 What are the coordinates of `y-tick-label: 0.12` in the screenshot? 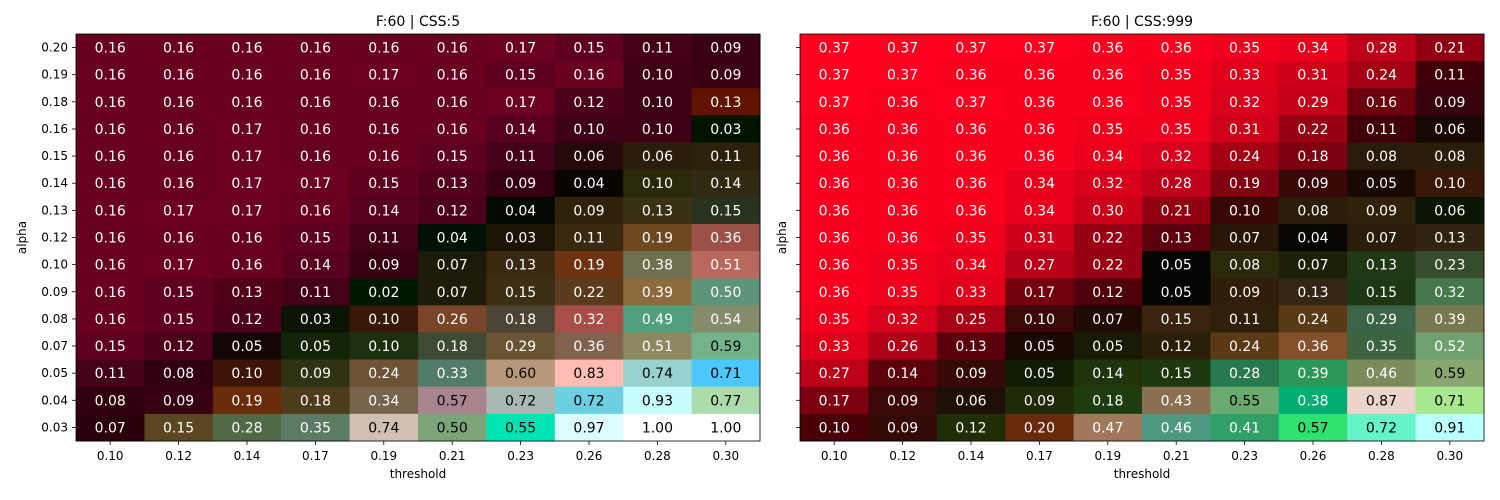 It's located at (54, 238).